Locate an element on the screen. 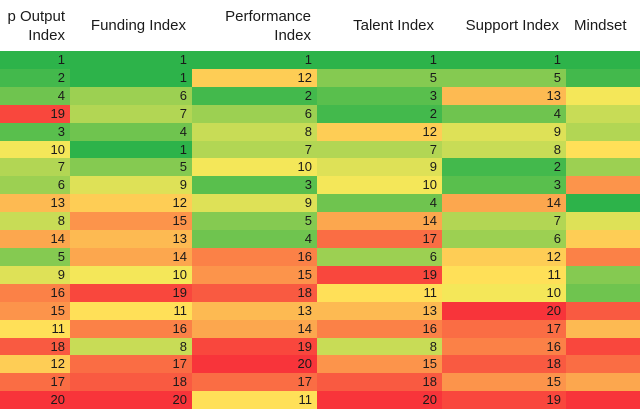  cell-performance-index: 6 is located at coordinates (254, 113).